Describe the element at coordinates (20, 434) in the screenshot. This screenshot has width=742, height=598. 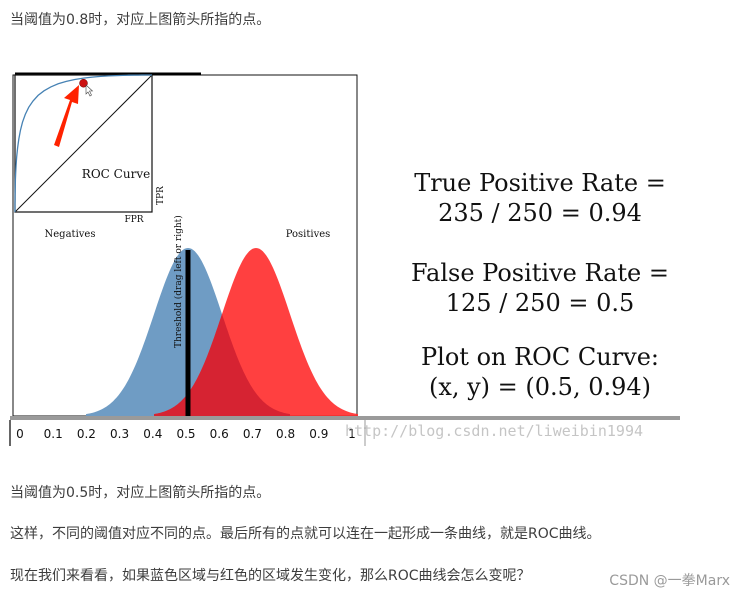
I see `tick-label: 0` at that location.